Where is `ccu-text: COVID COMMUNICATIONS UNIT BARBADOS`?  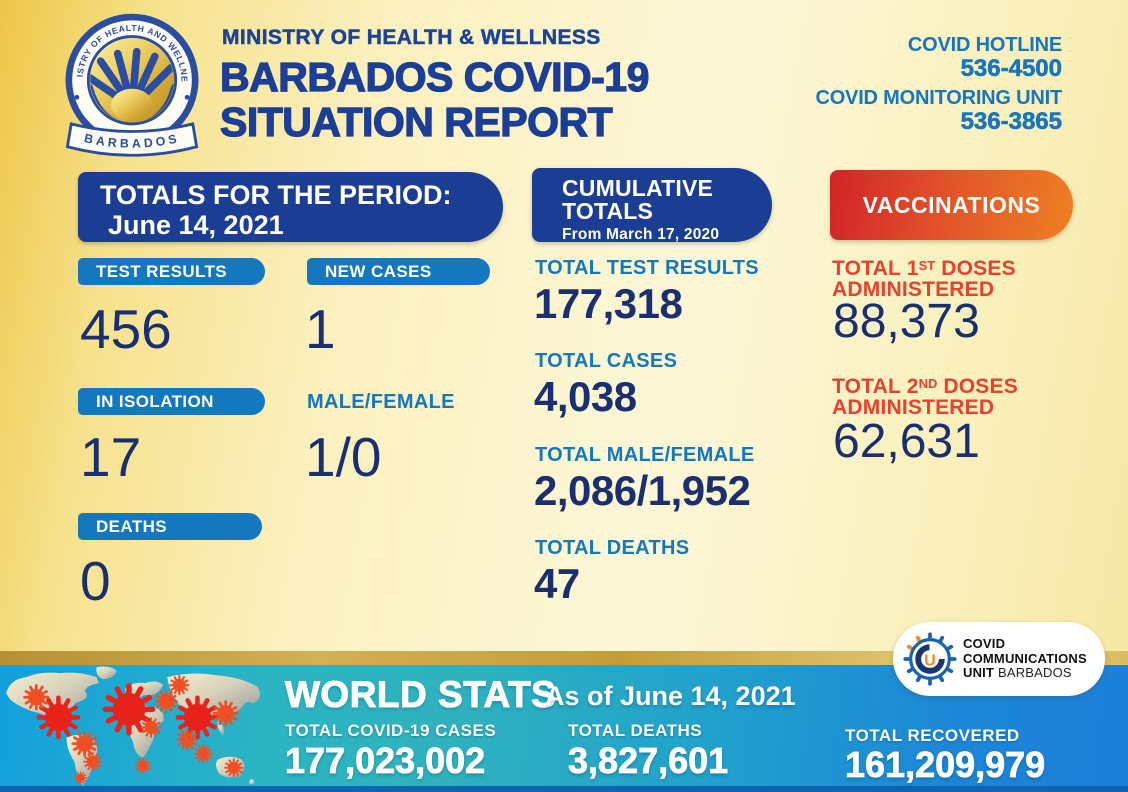
ccu-text: COVID COMMUNICATIONS UNIT BARBADOS is located at coordinates (1025, 658).